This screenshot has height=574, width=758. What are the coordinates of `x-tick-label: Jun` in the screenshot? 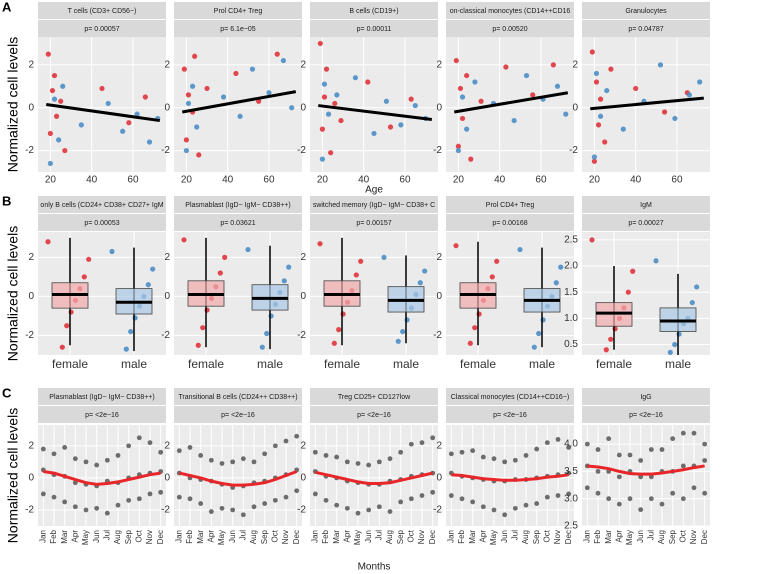 It's located at (232, 536).